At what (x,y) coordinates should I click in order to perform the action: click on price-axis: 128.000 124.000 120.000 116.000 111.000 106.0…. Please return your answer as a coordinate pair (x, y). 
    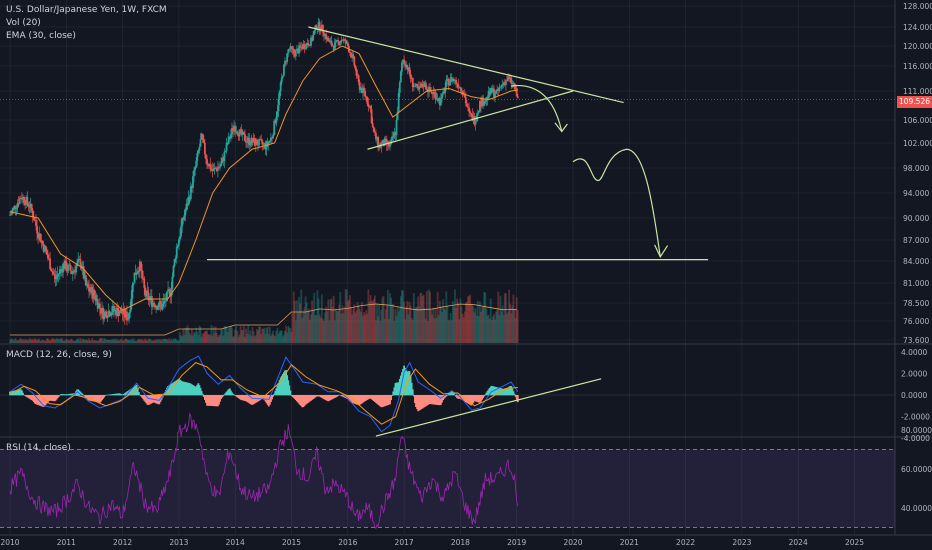
    Looking at the image, I should click on (916, 257).